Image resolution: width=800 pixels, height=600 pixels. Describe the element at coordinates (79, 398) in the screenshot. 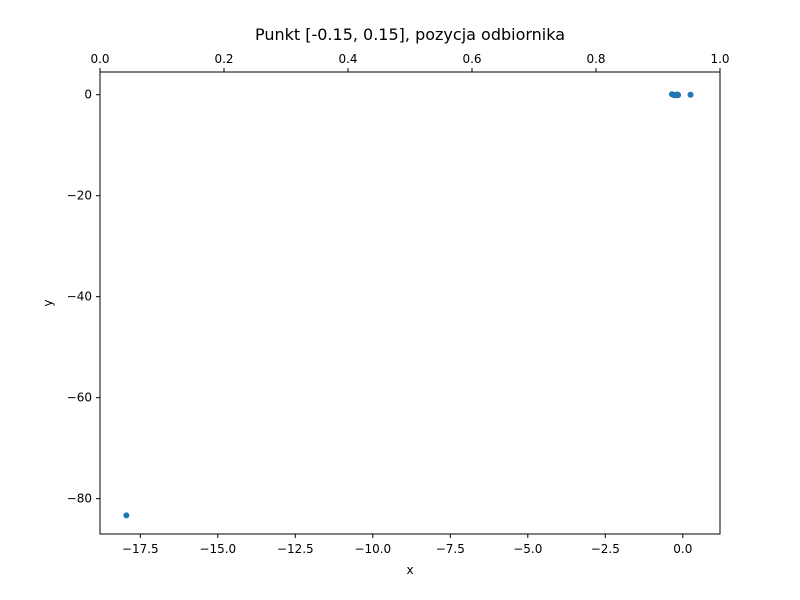

I see `y-tick-label: −60` at that location.